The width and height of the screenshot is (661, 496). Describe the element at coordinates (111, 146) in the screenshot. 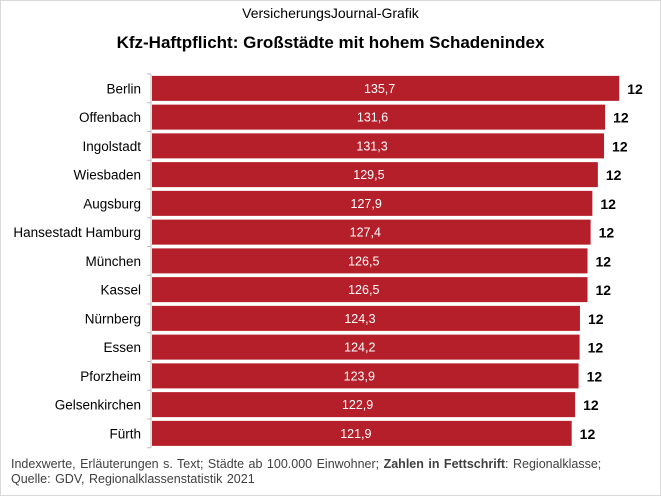

I see `category-label: Ingolstadt` at that location.